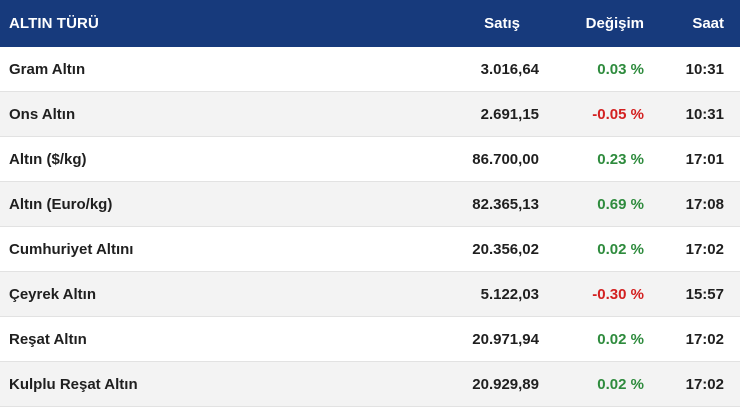  Describe the element at coordinates (370, 204) in the screenshot. I see `table-row: Altın (Euro/kg) 82.365,13 0.69 % 17:08` at that location.